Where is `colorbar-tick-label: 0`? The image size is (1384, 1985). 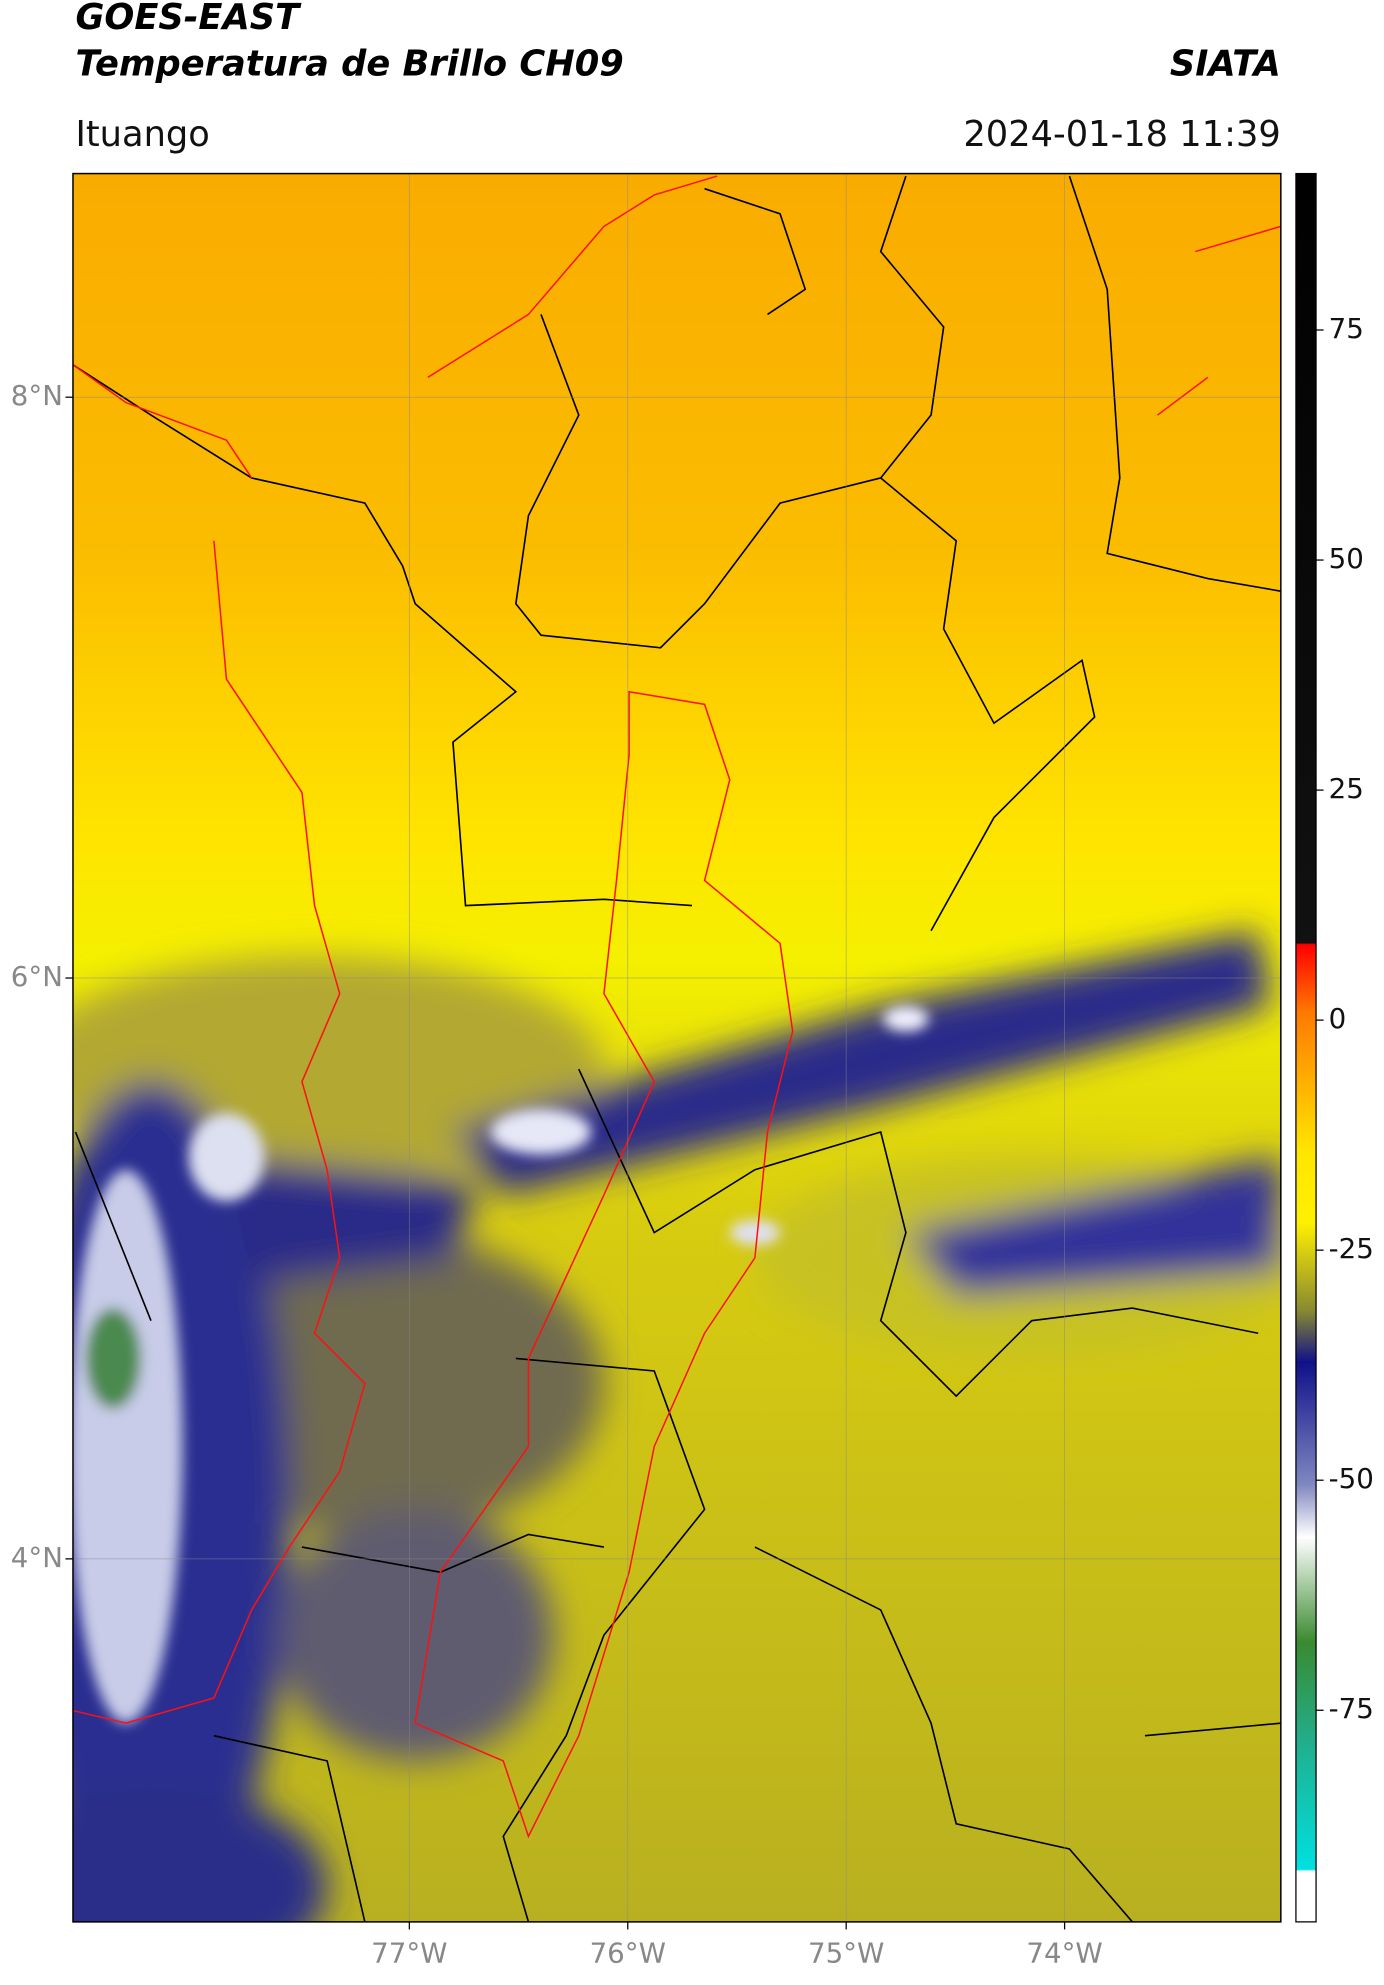 colorbar-tick-label: 0 is located at coordinates (1338, 1018).